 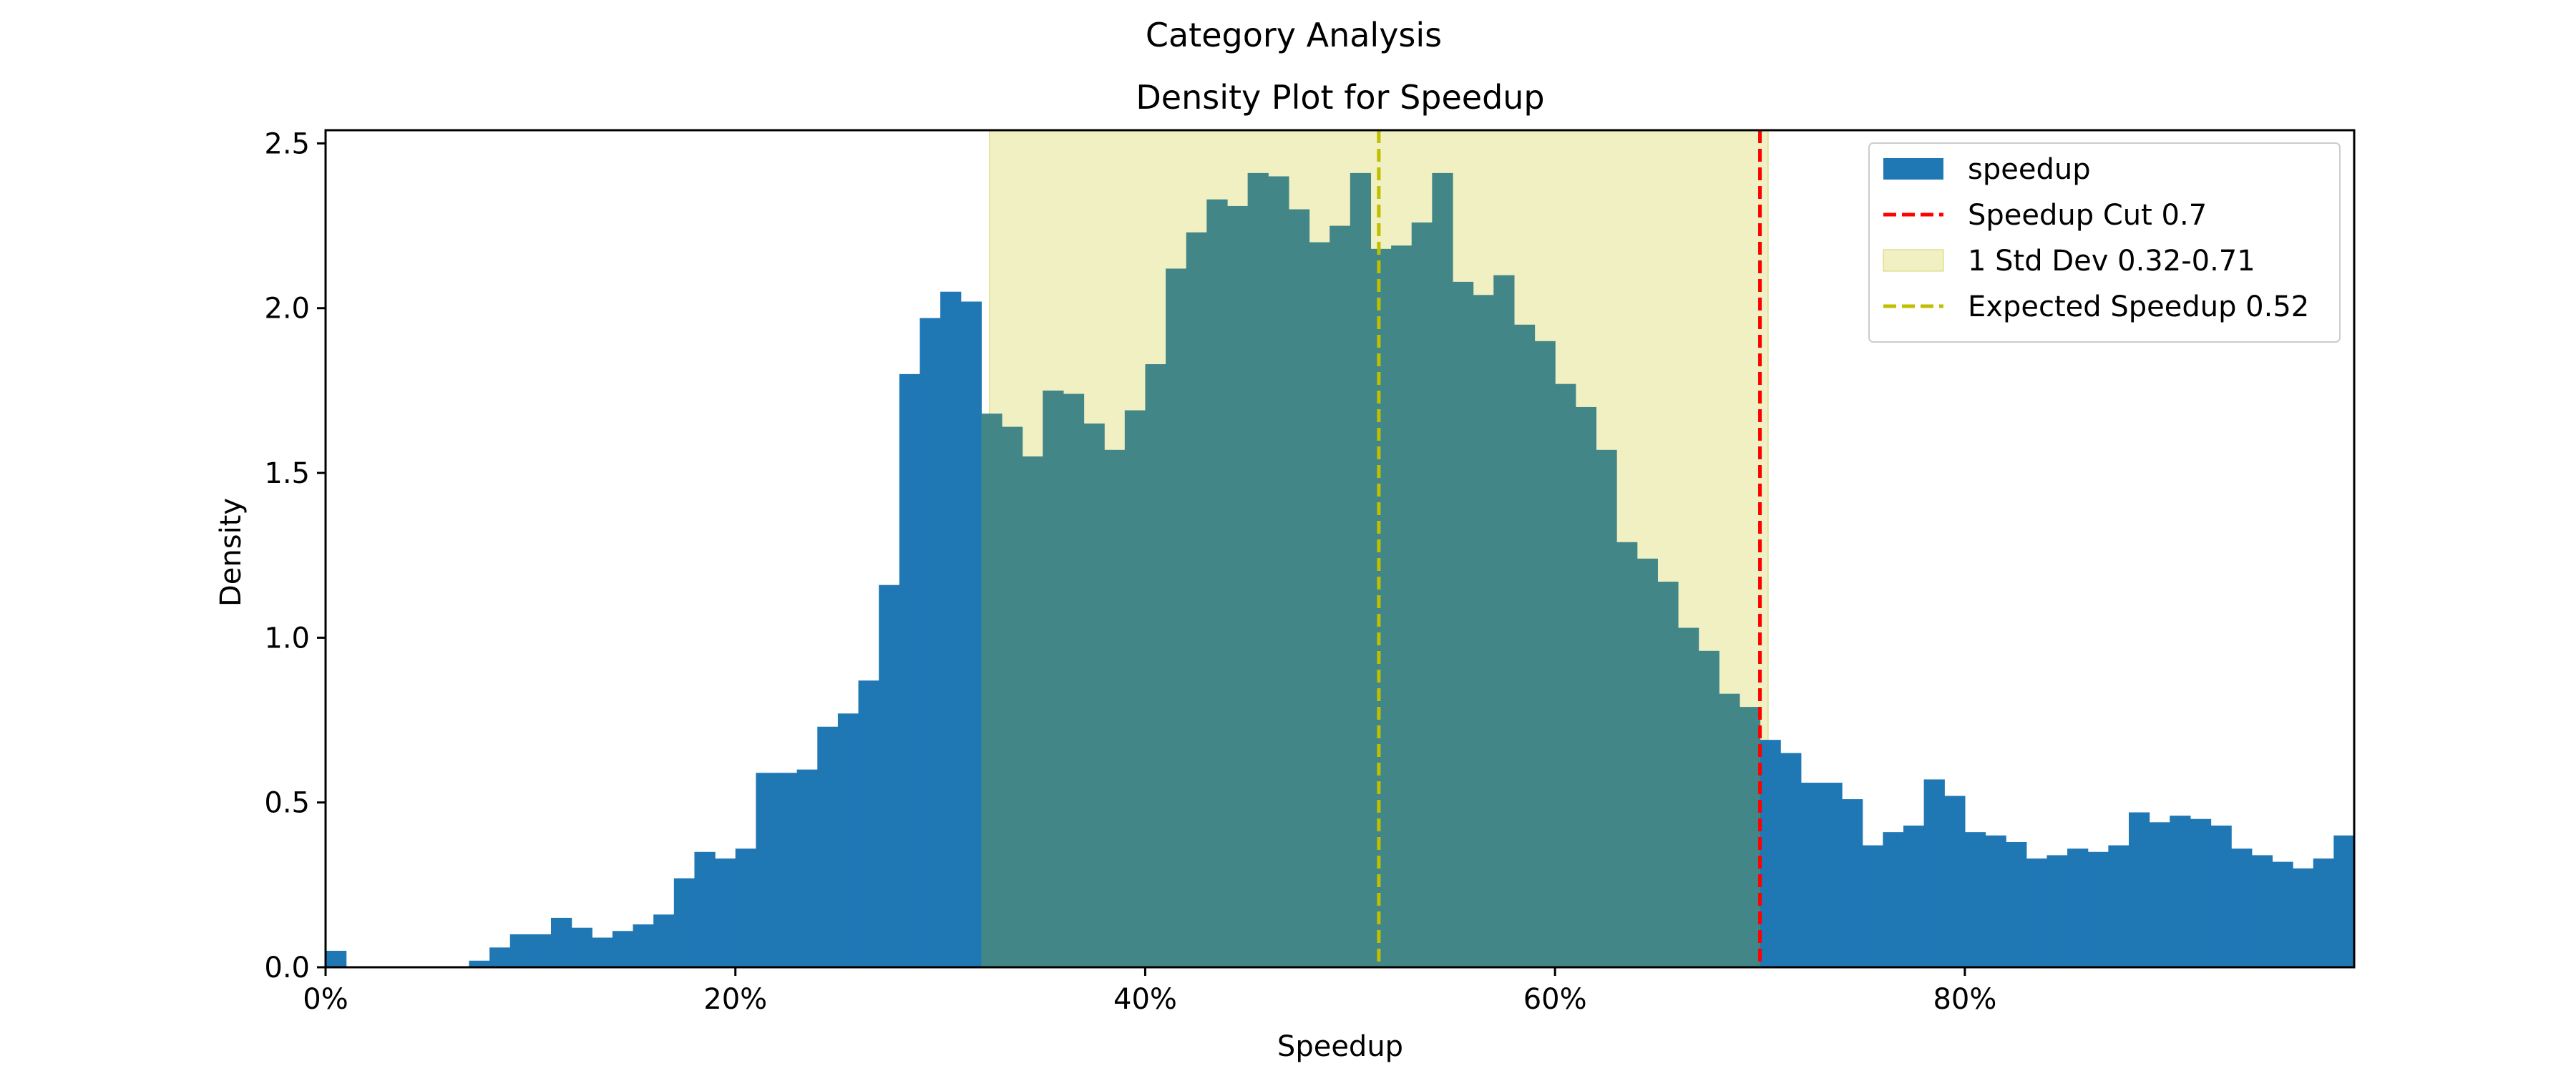 I want to click on x-tick-label: 40%, so click(x=1145, y=1000).